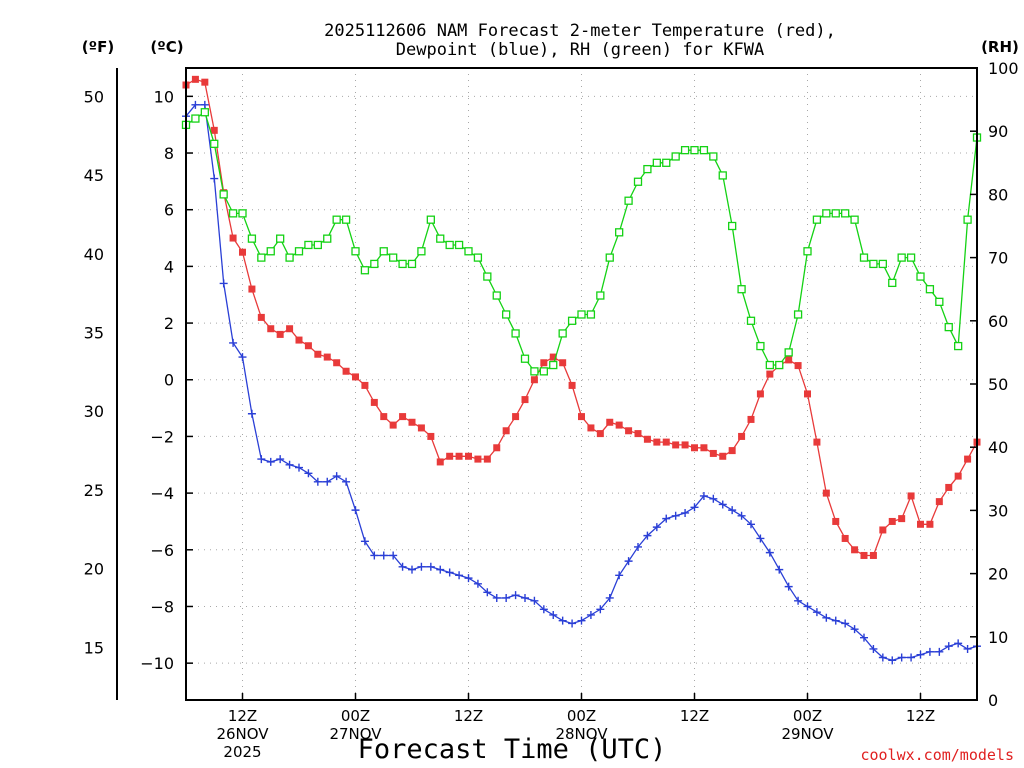  What do you see at coordinates (94, 175) in the screenshot?
I see `fahrenheit-tick-label: 45` at bounding box center [94, 175].